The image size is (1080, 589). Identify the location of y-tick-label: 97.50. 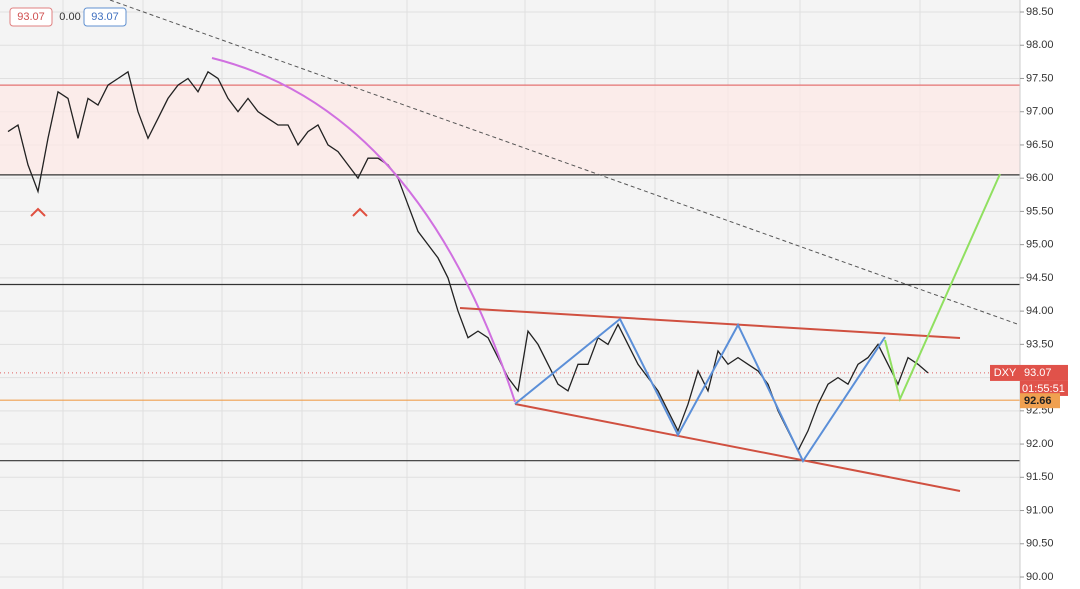
(1040, 78).